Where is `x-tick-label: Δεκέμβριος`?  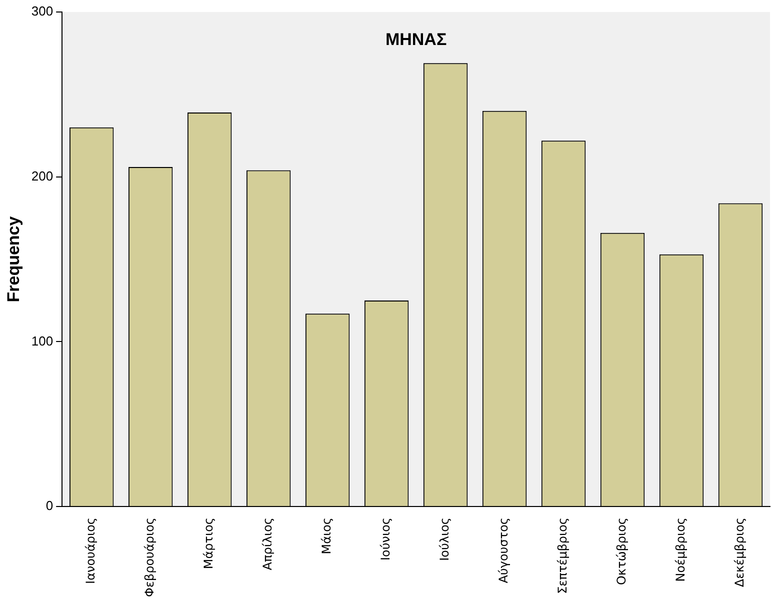
x-tick-label: Δεκέμβριος is located at coordinates (739, 553).